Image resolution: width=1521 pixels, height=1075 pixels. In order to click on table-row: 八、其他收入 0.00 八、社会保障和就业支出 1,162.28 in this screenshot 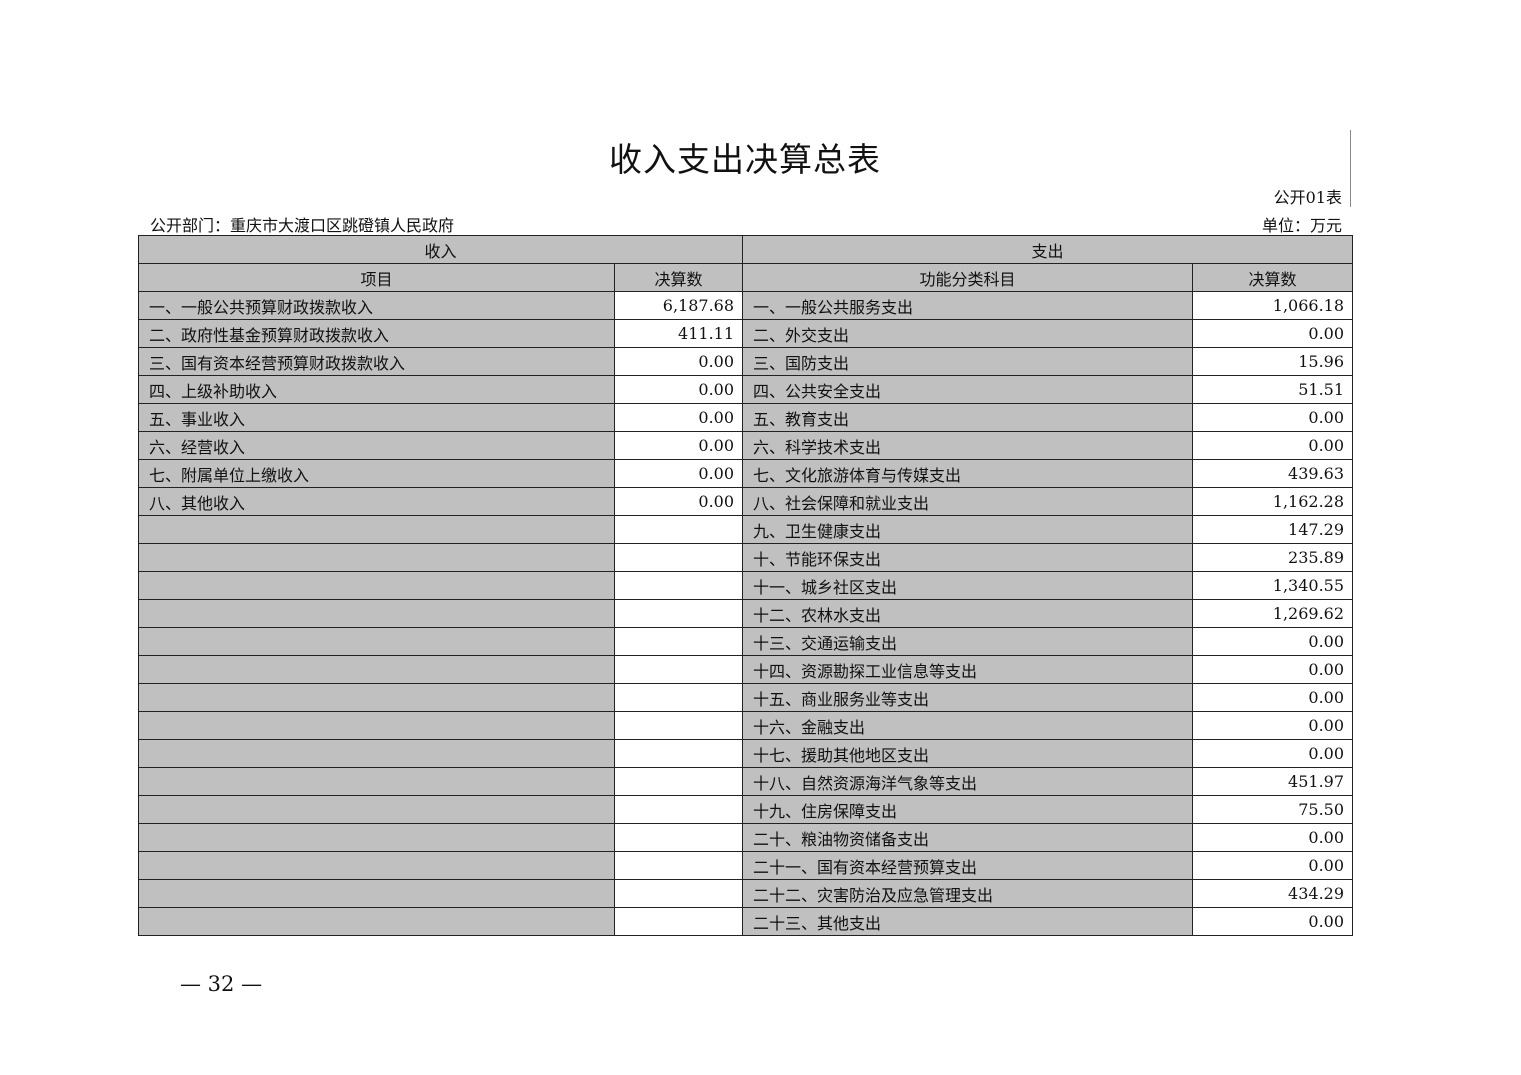, I will do `click(746, 501)`.